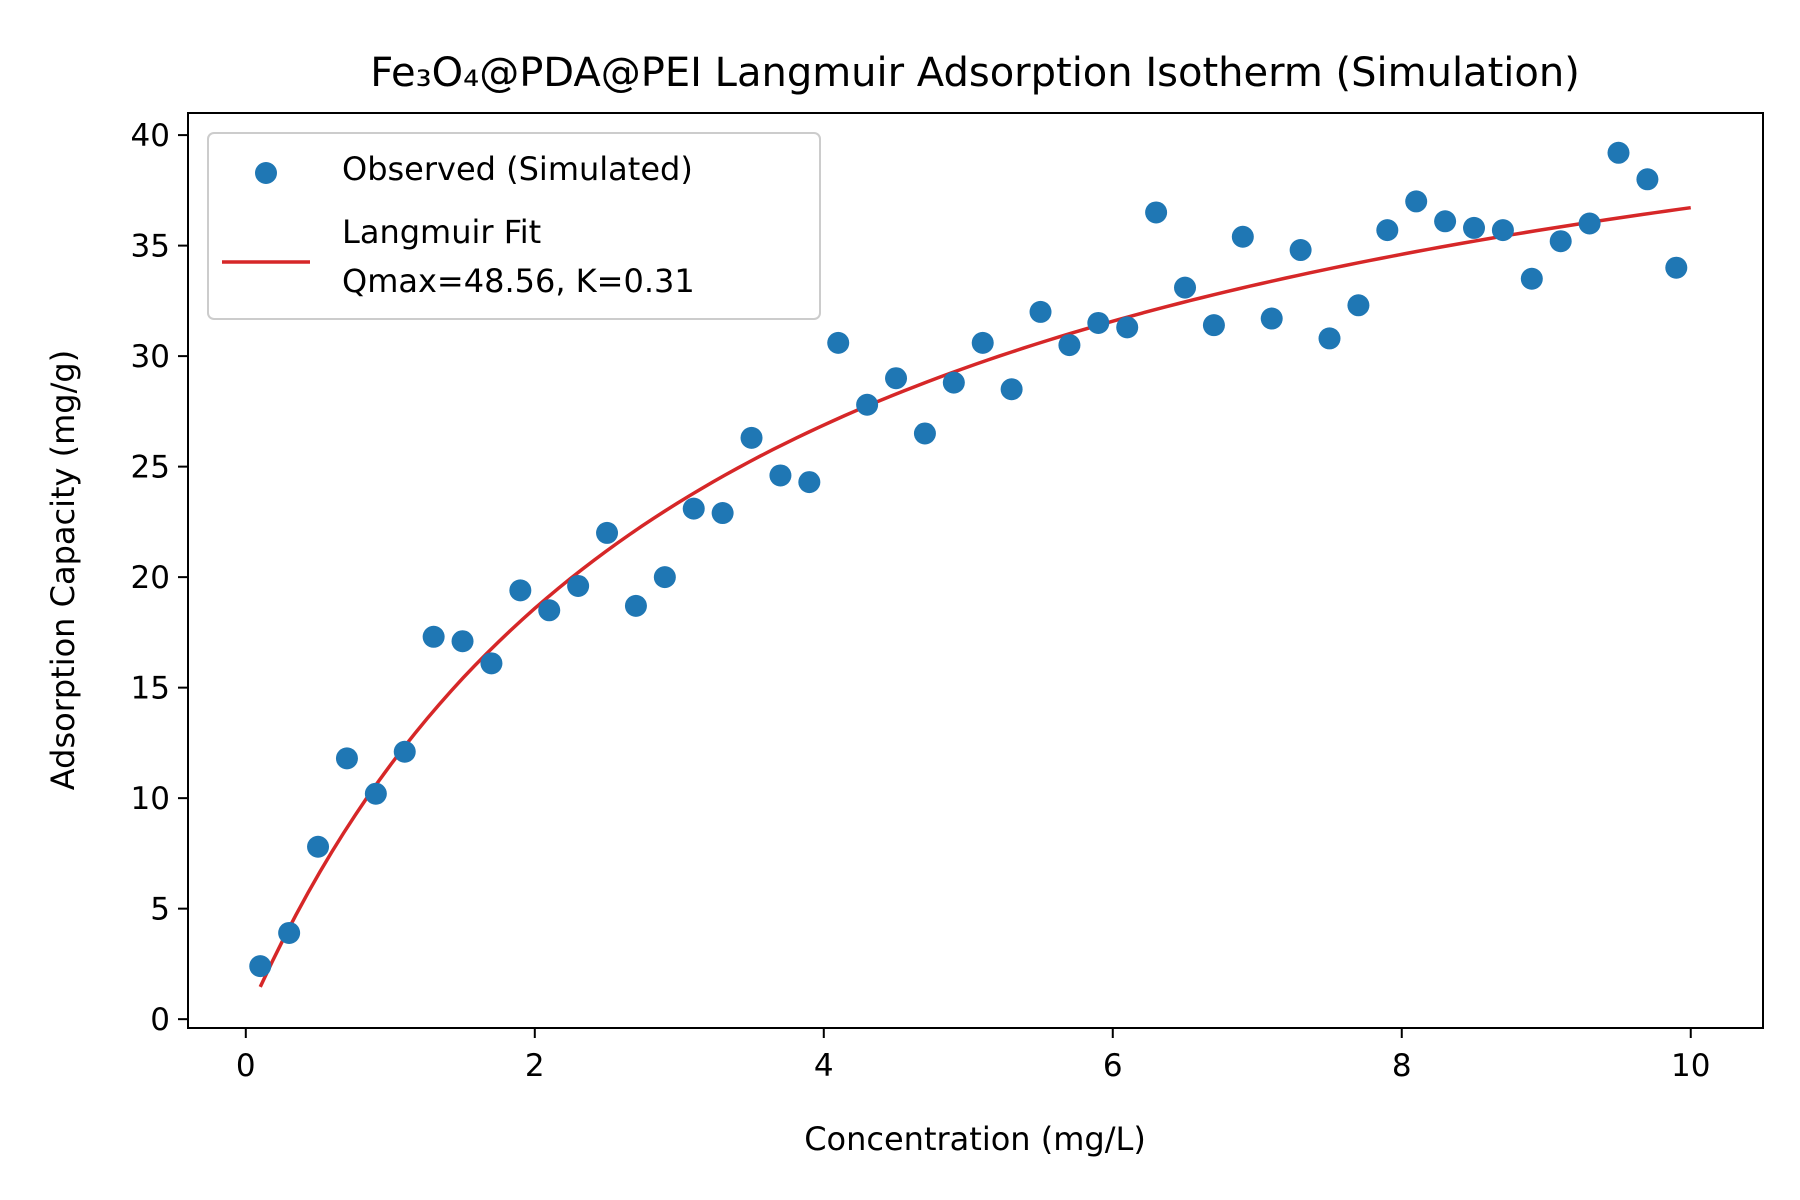 This screenshot has width=1800, height=1200. Describe the element at coordinates (150, 136) in the screenshot. I see `y-tick-label: 40` at that location.